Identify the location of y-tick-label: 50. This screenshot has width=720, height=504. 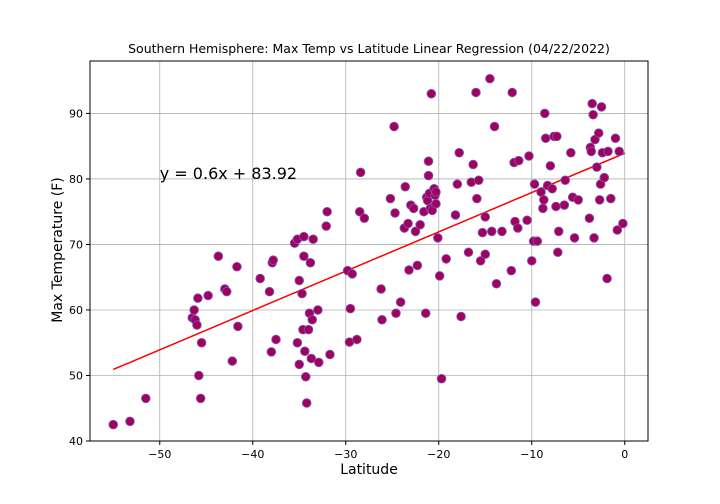
(76, 375).